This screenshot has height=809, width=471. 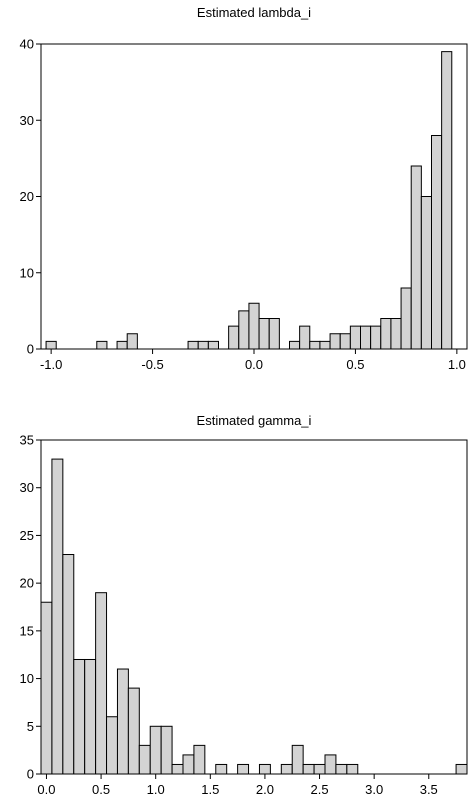 I want to click on x-tick-label: 1.5, so click(x=210, y=789).